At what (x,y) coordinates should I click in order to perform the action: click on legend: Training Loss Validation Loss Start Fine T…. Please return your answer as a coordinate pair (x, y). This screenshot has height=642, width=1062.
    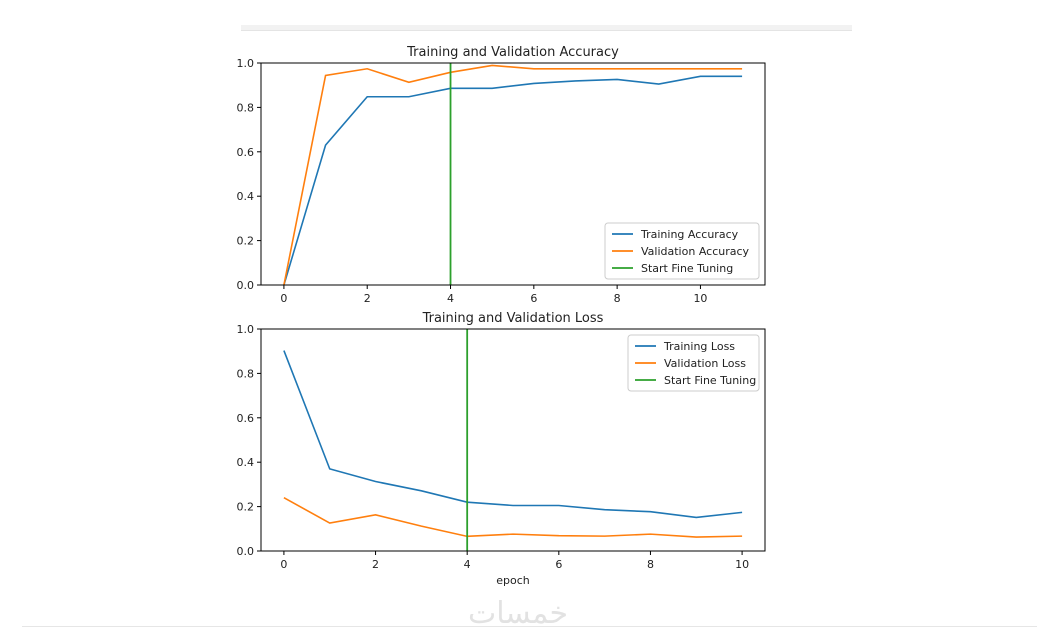
    Looking at the image, I should click on (693, 363).